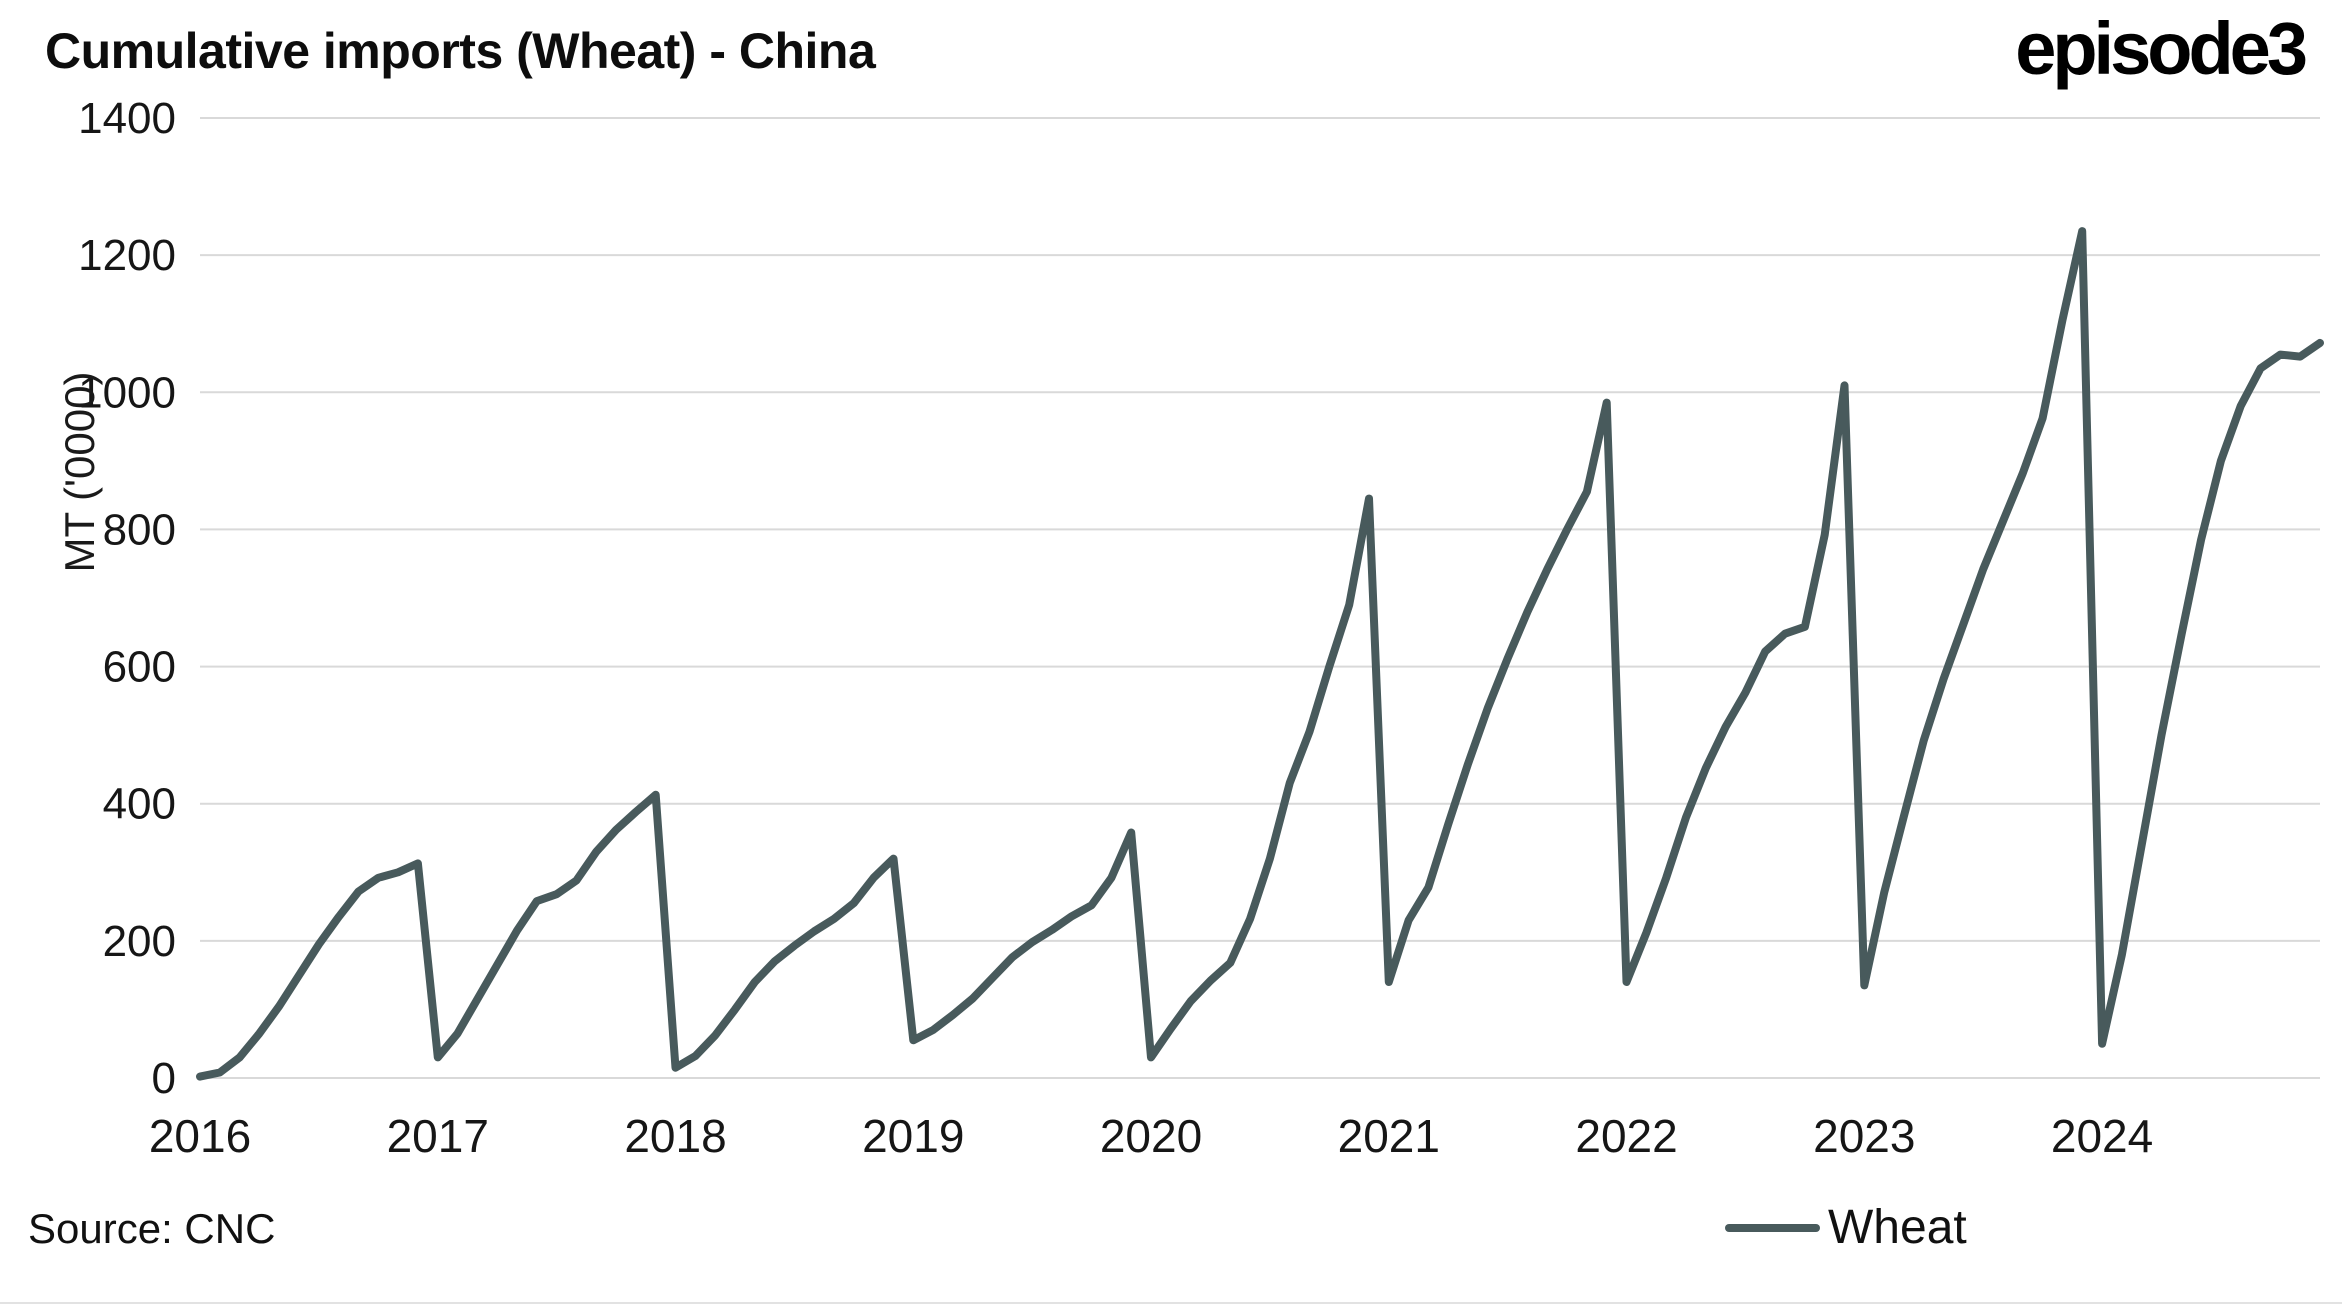 The width and height of the screenshot is (2342, 1304). I want to click on x-tick-label: 2024, so click(2102, 1136).